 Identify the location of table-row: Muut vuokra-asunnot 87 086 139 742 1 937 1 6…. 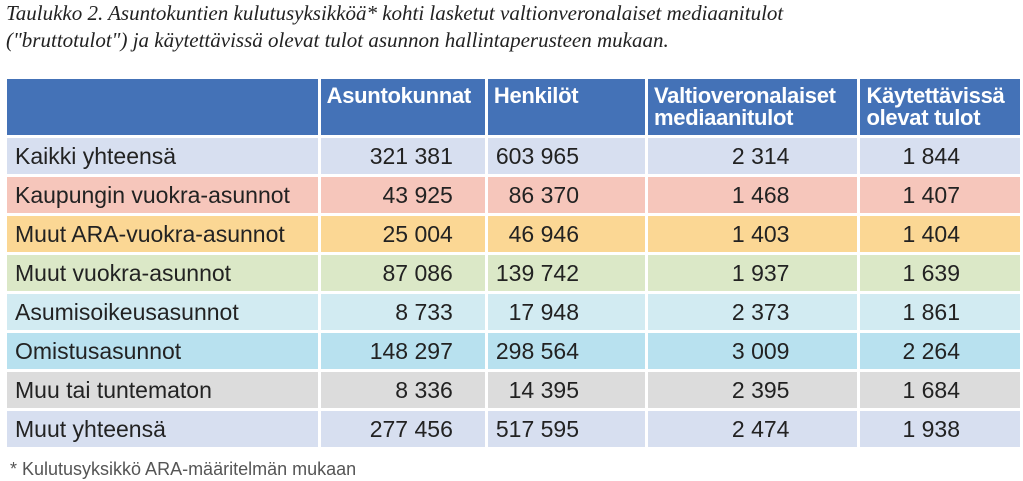
(513, 273).